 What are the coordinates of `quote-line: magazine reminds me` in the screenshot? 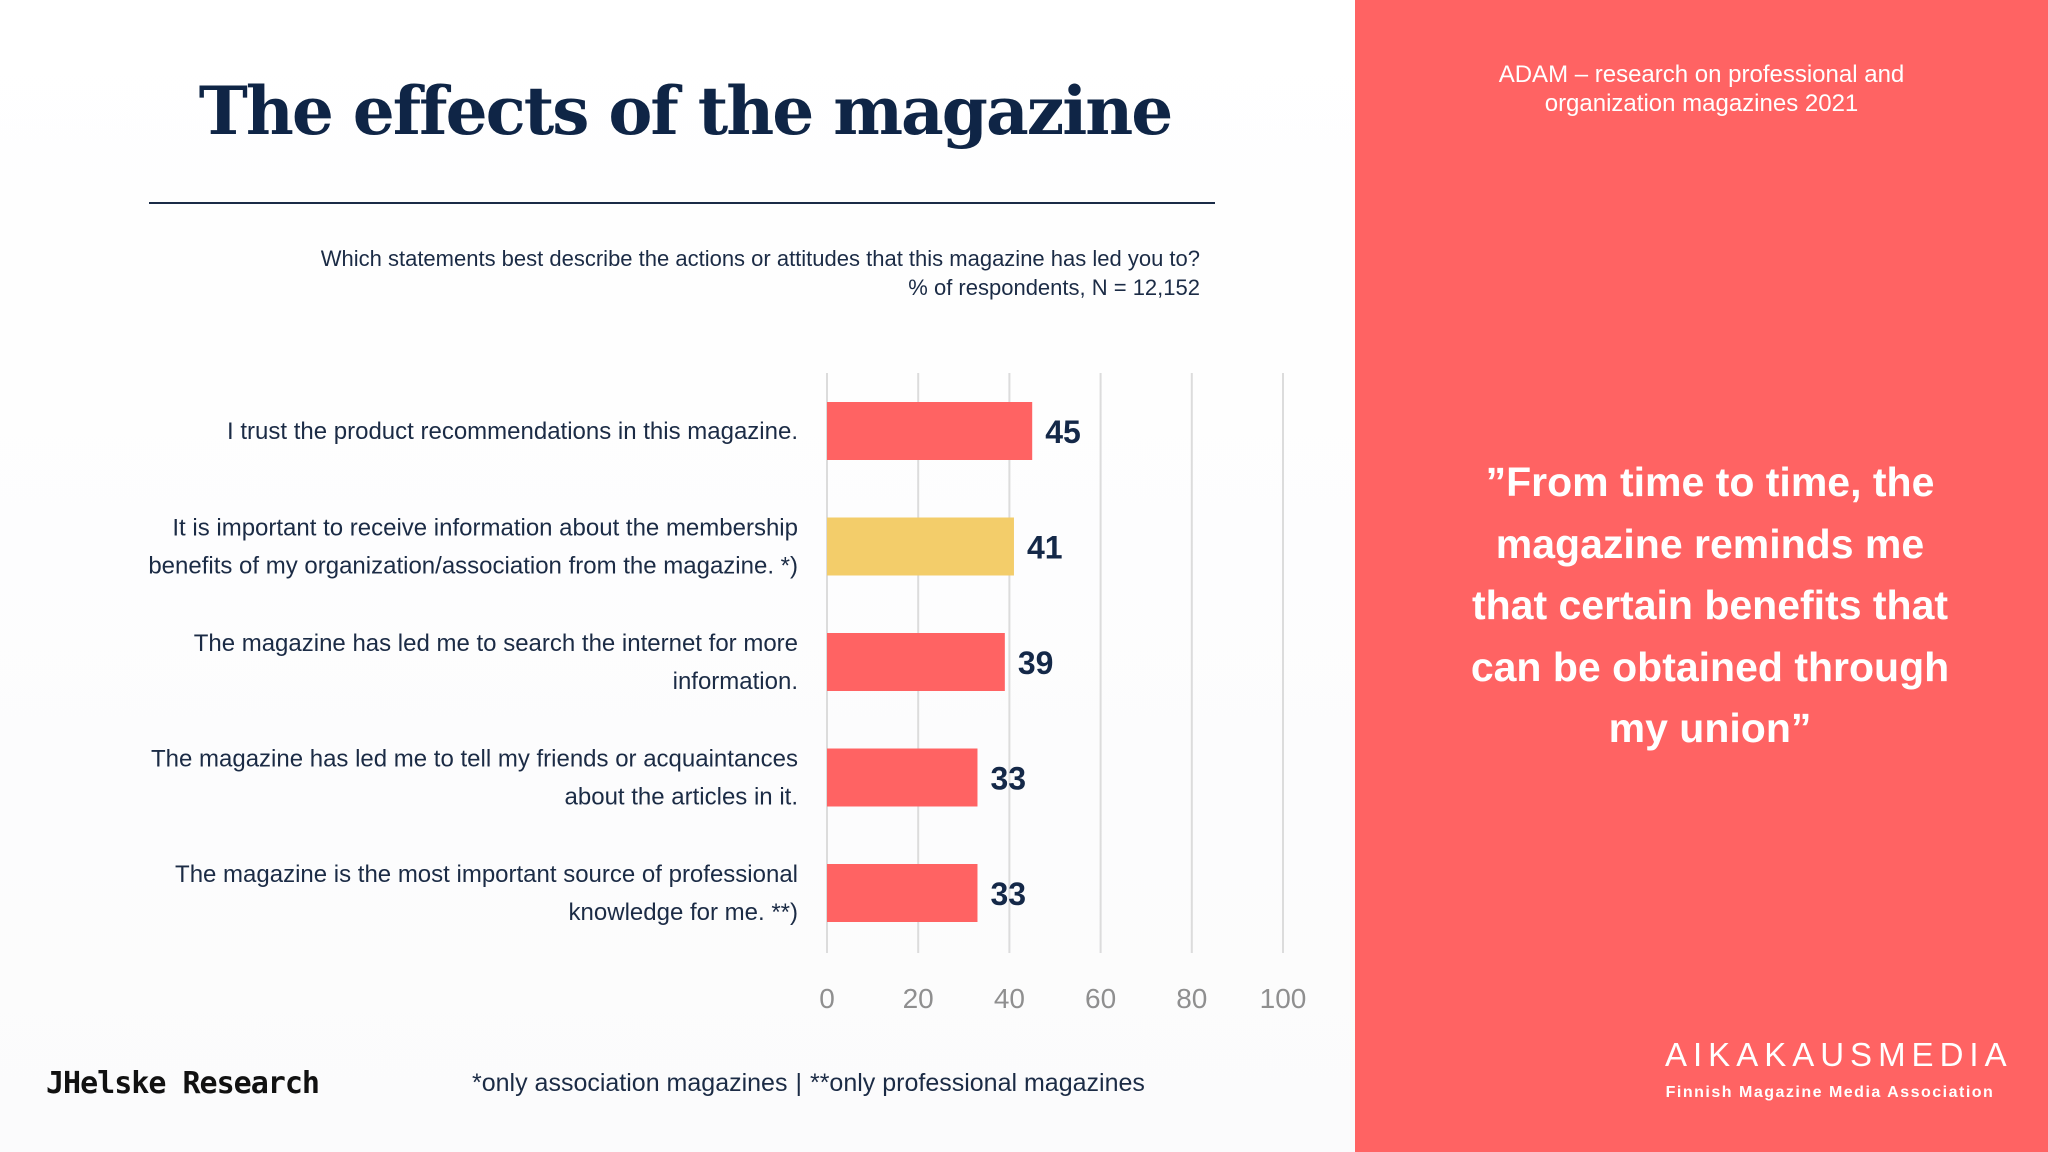 It's located at (1710, 543).